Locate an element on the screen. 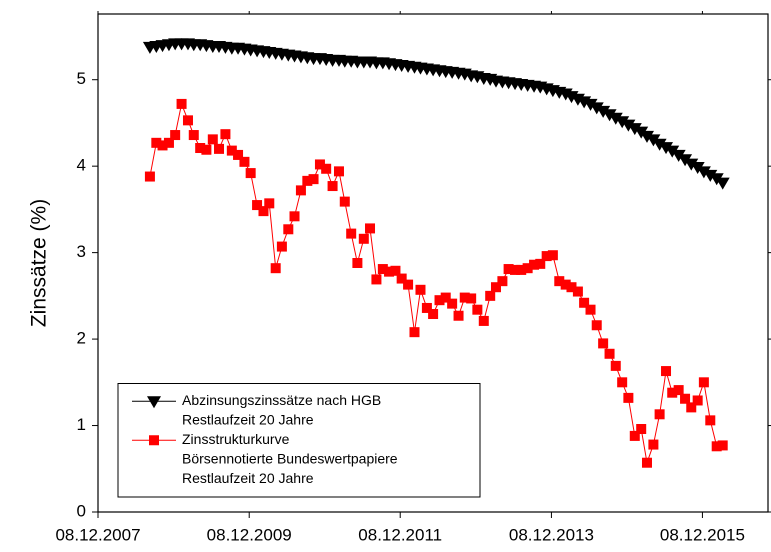  y-tick-label: 3 is located at coordinates (81, 251).